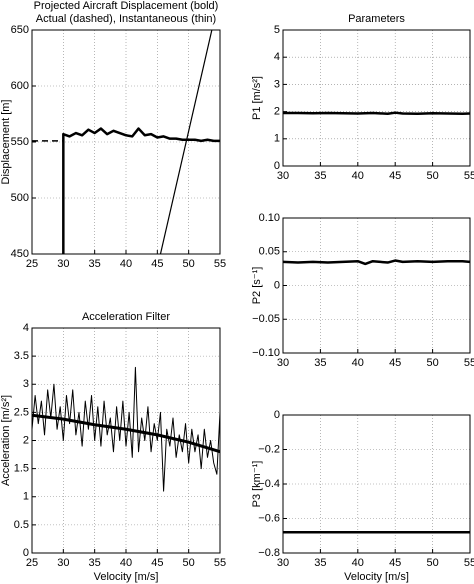 Image resolution: width=474 pixels, height=584 pixels. I want to click on y-tick-label: 2.5, so click(21, 412).